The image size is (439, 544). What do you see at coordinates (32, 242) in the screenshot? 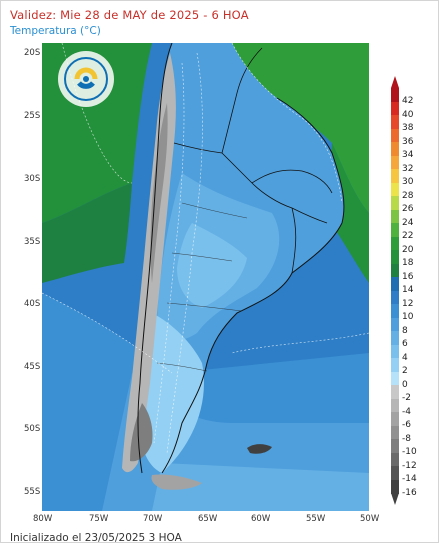
I see `lat-label-35s: 35S` at bounding box center [32, 242].